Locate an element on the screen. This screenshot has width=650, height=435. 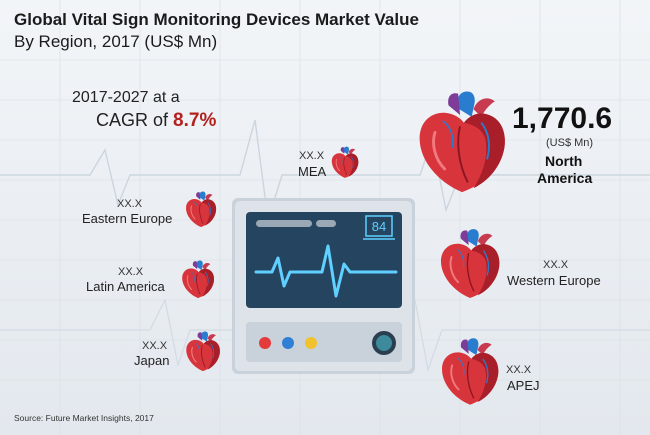
region-name-apej: APEJ is located at coordinates (523, 385).